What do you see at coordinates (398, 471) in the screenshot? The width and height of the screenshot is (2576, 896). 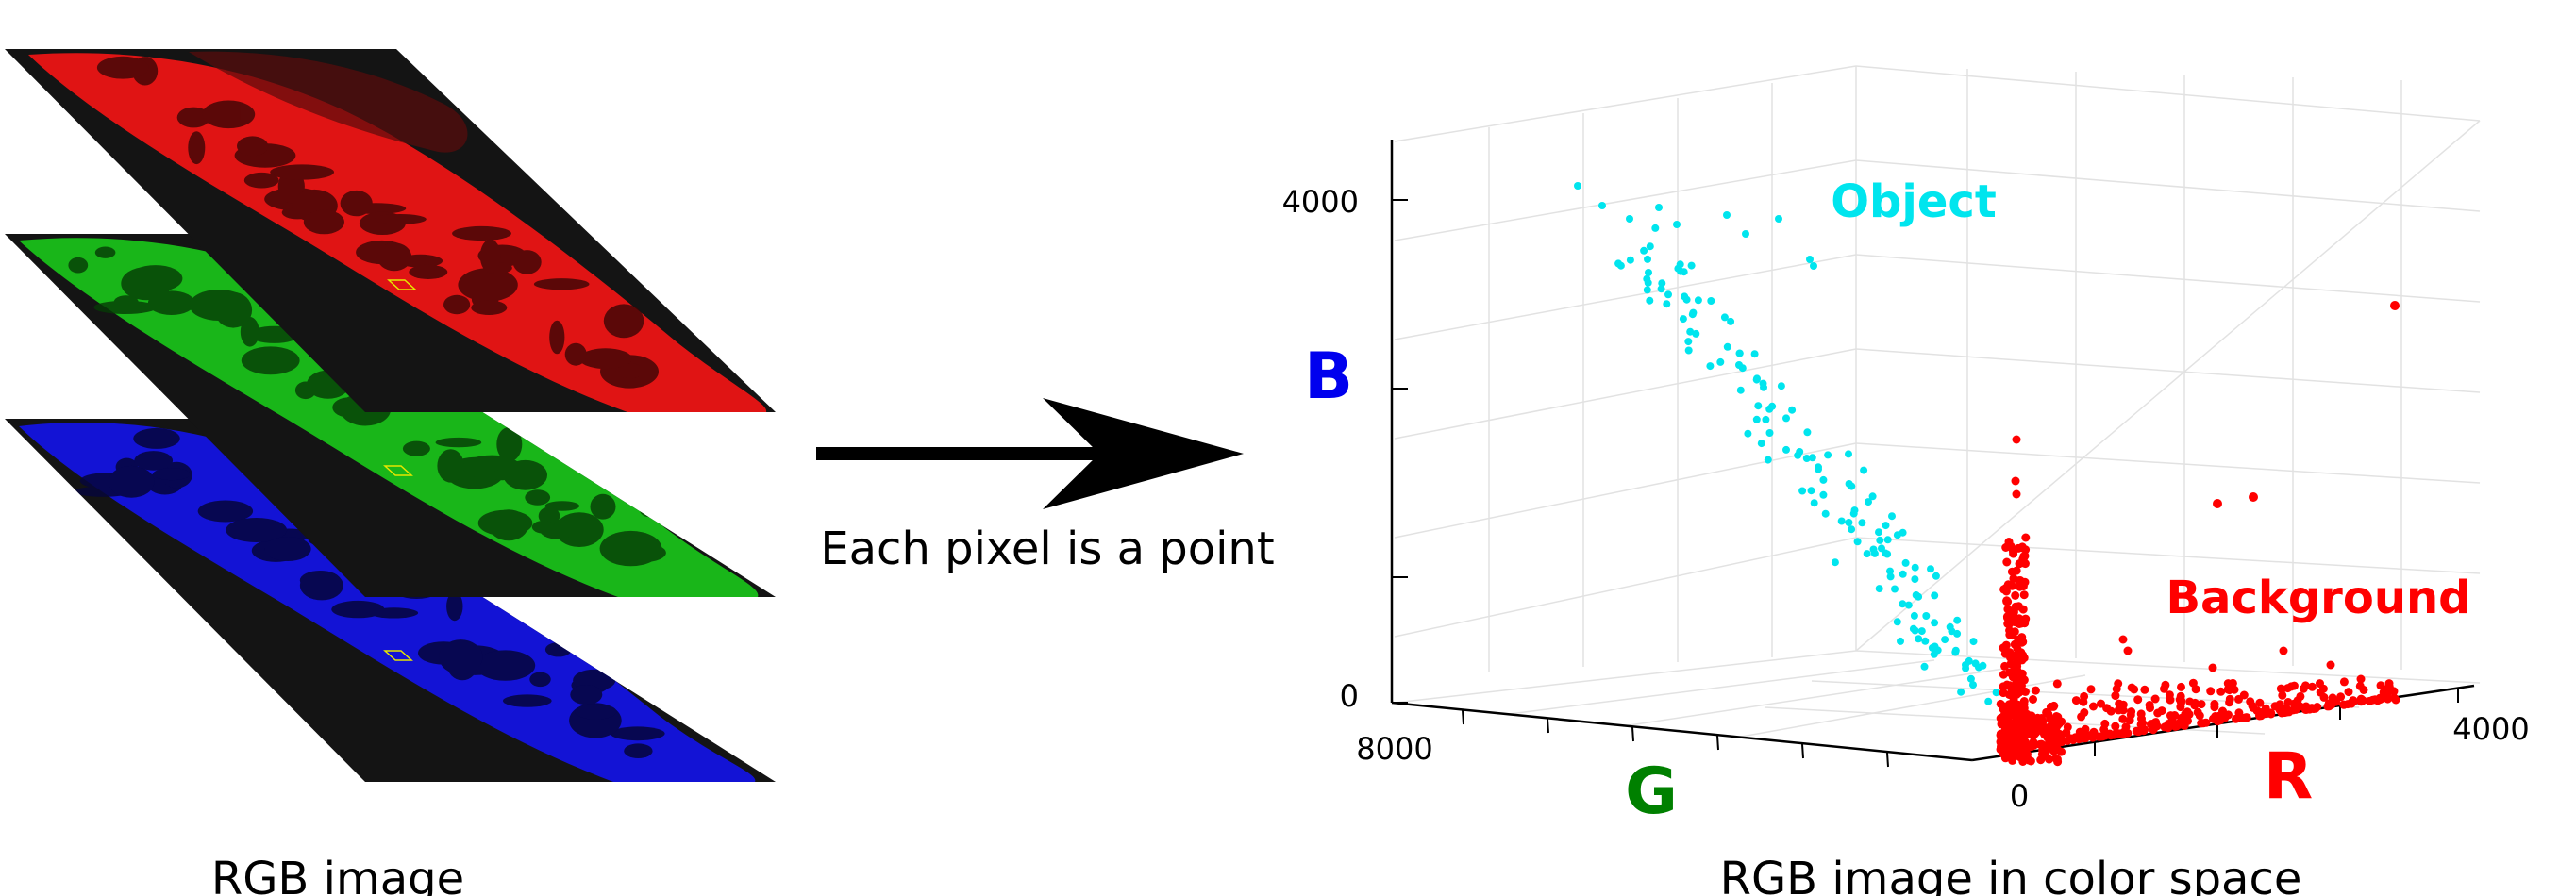 I see `pixel-marker-green` at bounding box center [398, 471].